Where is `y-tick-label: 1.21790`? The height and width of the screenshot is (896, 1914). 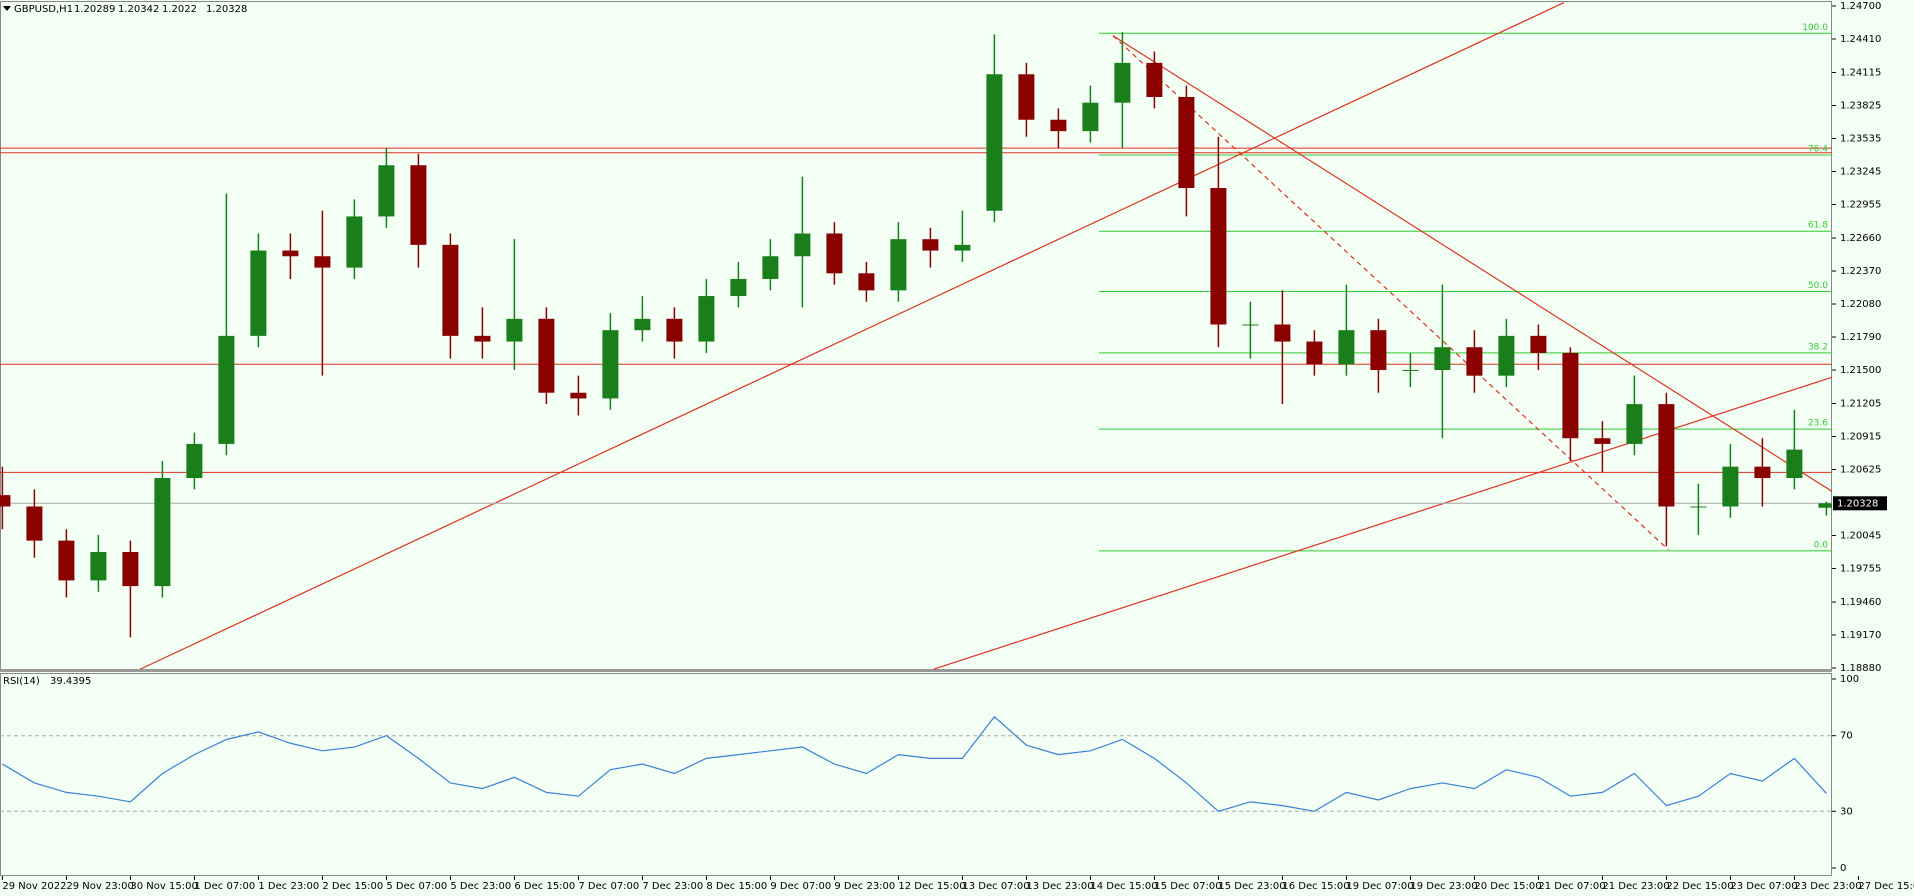 y-tick-label: 1.21790 is located at coordinates (1860, 337).